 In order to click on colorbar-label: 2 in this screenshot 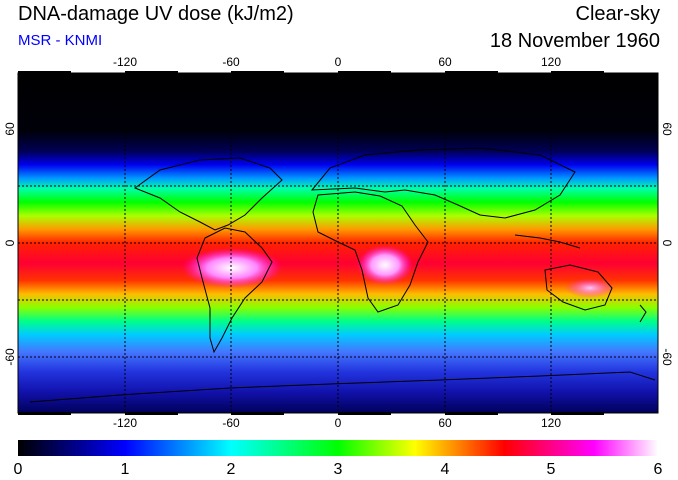, I will do `click(231, 469)`.